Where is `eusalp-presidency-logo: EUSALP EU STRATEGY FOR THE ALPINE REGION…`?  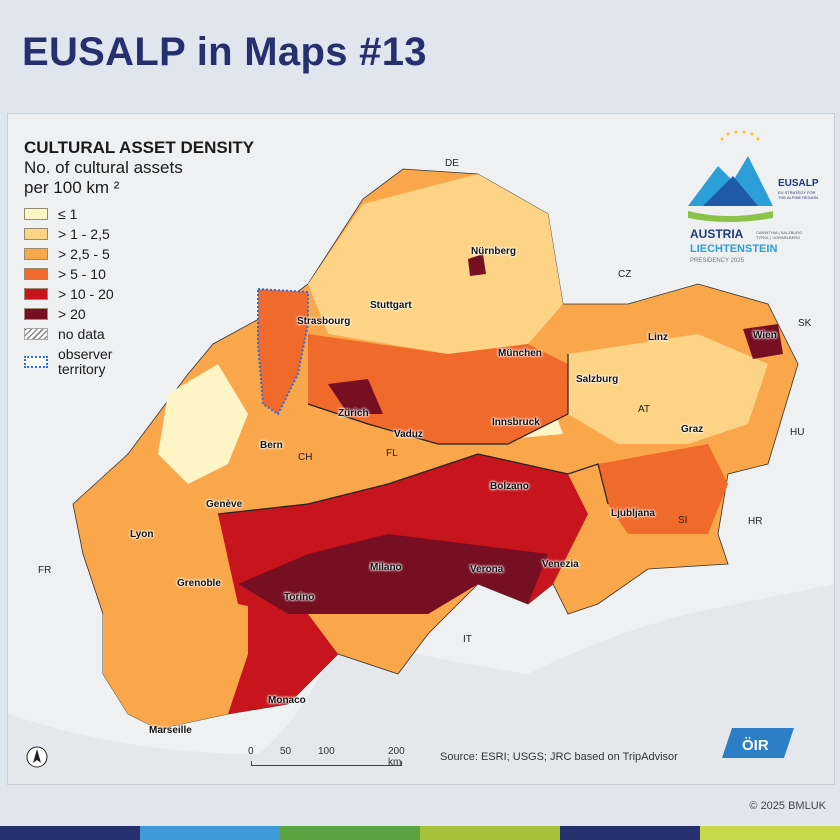 eusalp-presidency-logo: EUSALP EU STRATEGY FOR THE ALPINE REGION… is located at coordinates (753, 196).